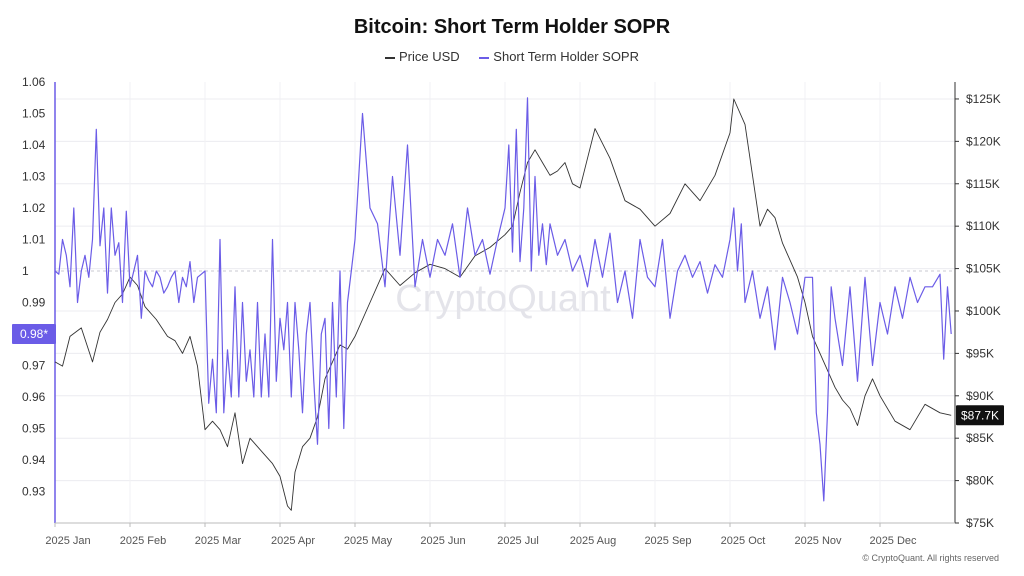 This screenshot has width=1024, height=576. What do you see at coordinates (983, 141) in the screenshot?
I see `y-right-tick-label: $120K` at bounding box center [983, 141].